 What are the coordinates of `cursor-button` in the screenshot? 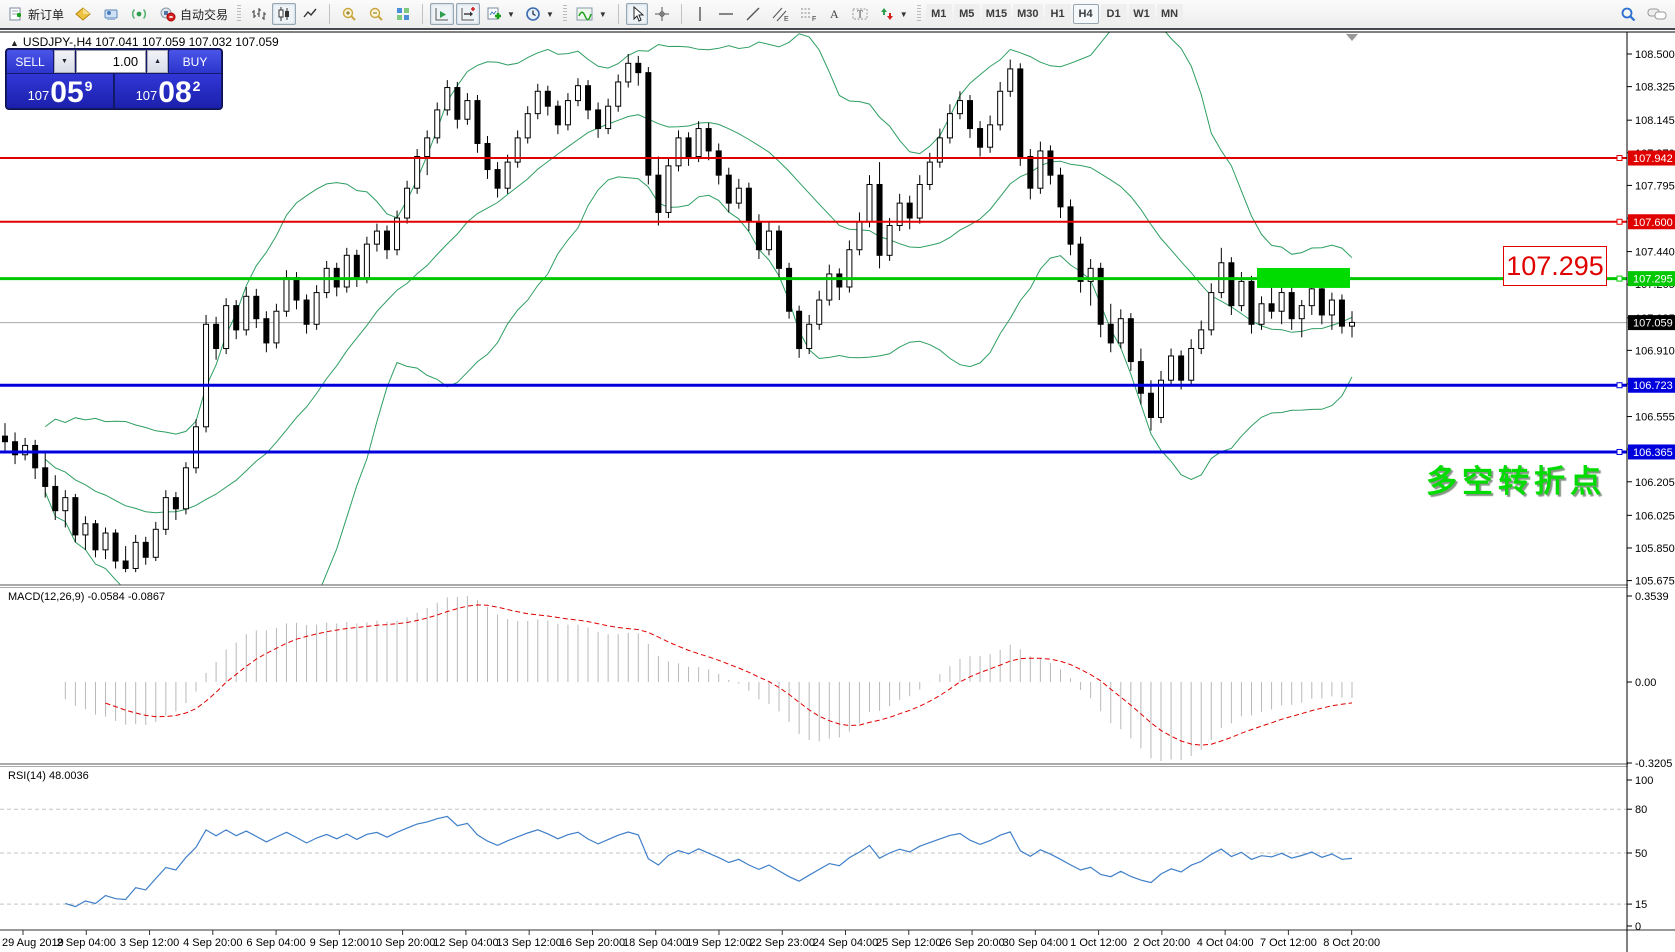 It's located at (636, 14).